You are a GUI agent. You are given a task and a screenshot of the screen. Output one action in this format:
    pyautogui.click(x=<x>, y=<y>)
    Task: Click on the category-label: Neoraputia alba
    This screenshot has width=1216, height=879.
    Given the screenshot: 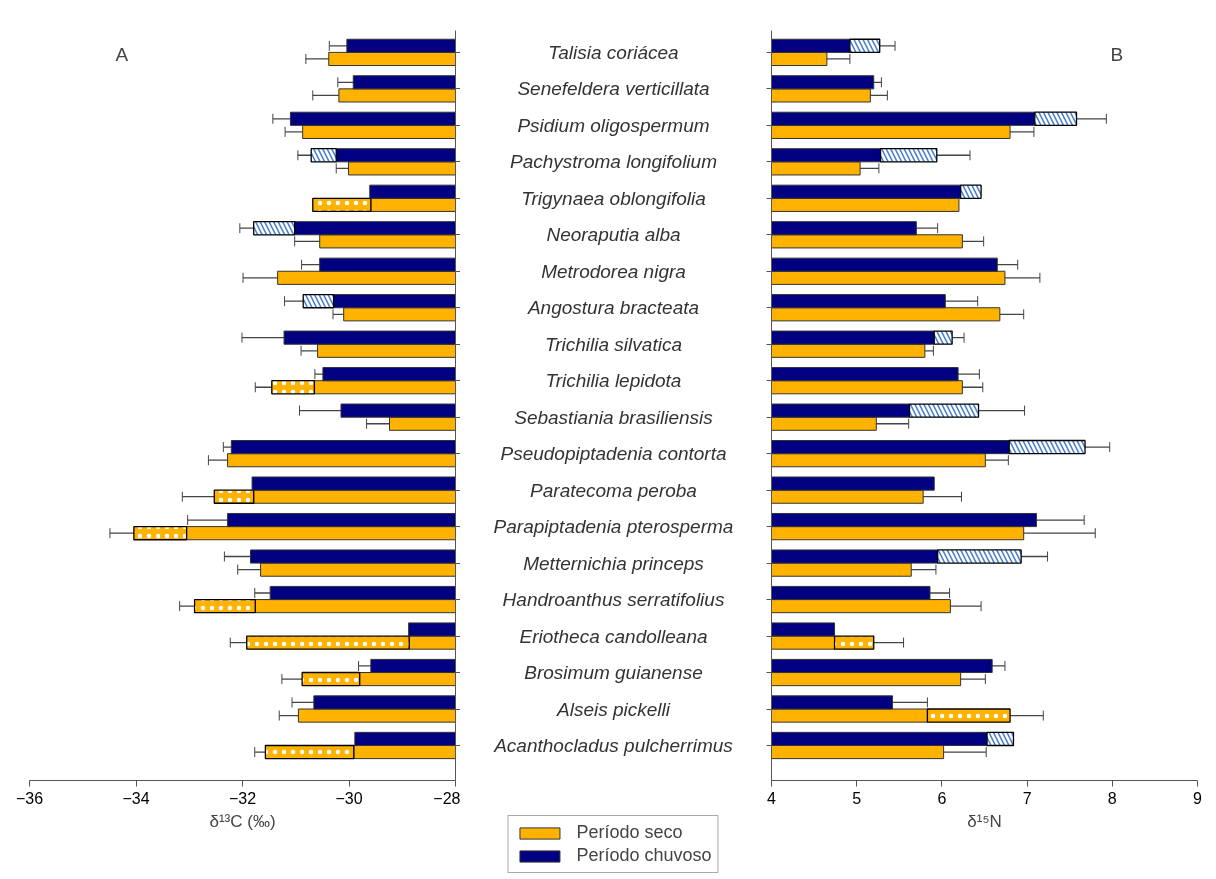 What is the action you would take?
    pyautogui.click(x=613, y=235)
    